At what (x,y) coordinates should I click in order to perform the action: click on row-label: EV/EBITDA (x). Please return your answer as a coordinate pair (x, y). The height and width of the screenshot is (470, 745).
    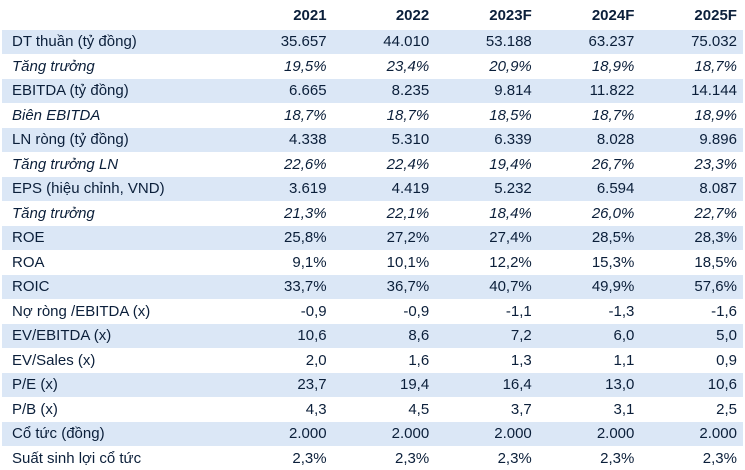
    Looking at the image, I should click on (116, 335).